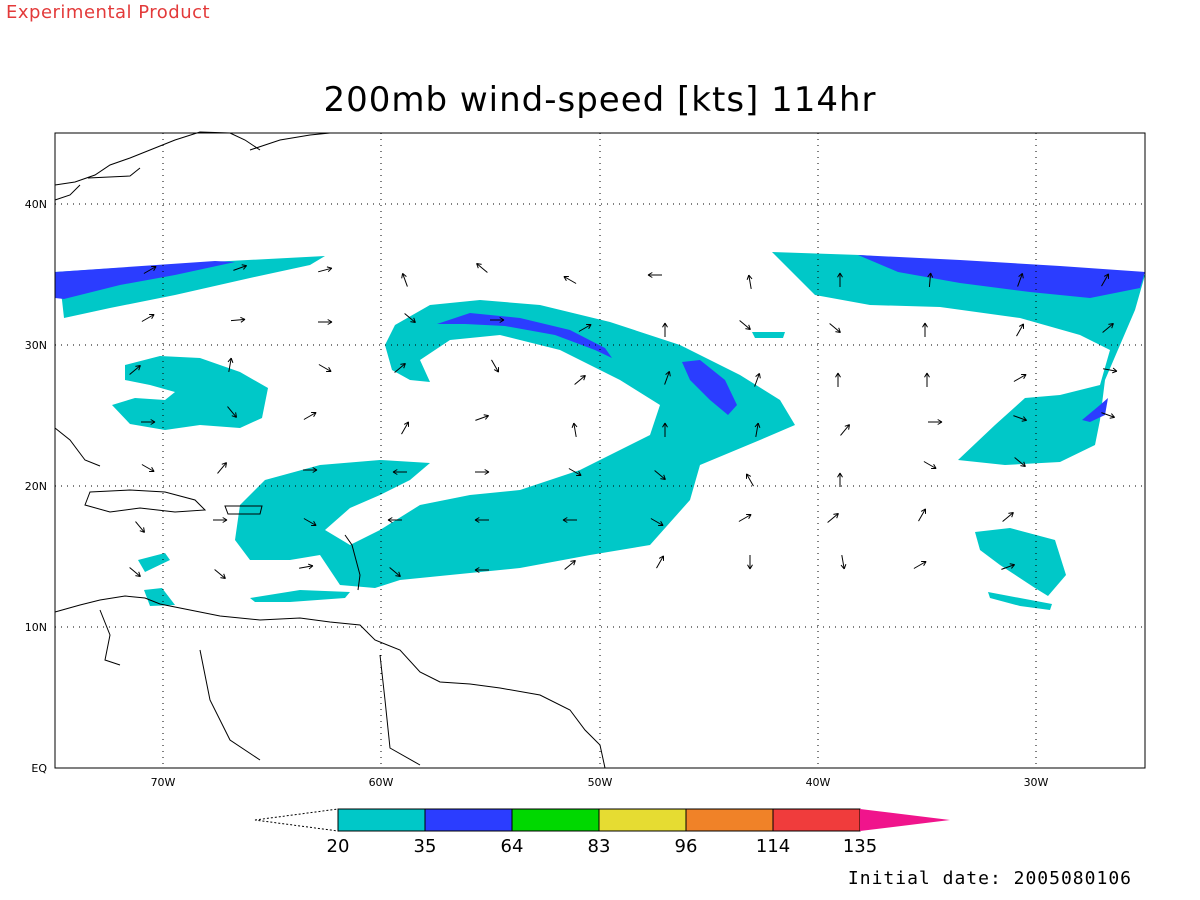 The width and height of the screenshot is (1200, 900). I want to click on lat-tick-label: 20N, so click(36, 486).